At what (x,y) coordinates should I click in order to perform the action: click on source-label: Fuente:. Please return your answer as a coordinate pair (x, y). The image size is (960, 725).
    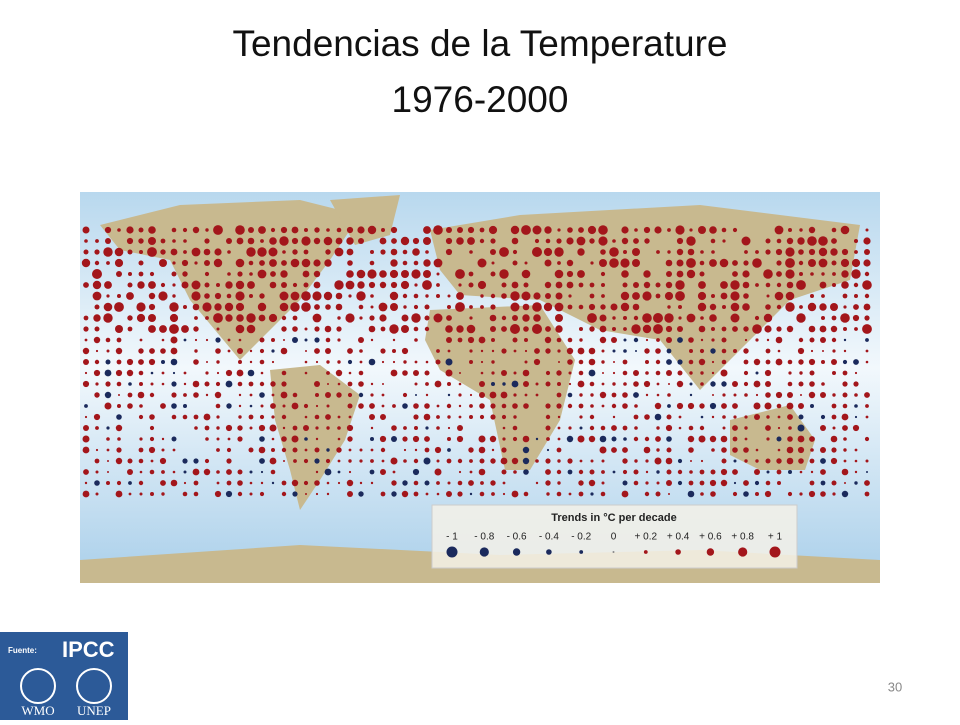
    Looking at the image, I should click on (22, 650).